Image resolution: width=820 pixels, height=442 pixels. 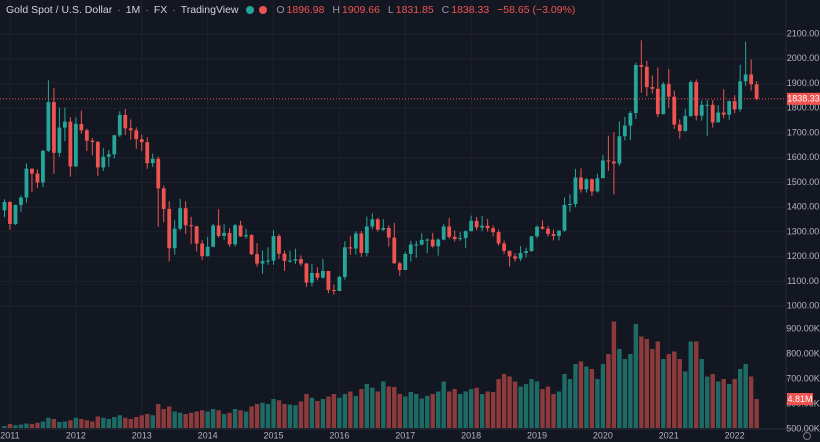 I want to click on ohlc-letter: O, so click(x=280, y=10).